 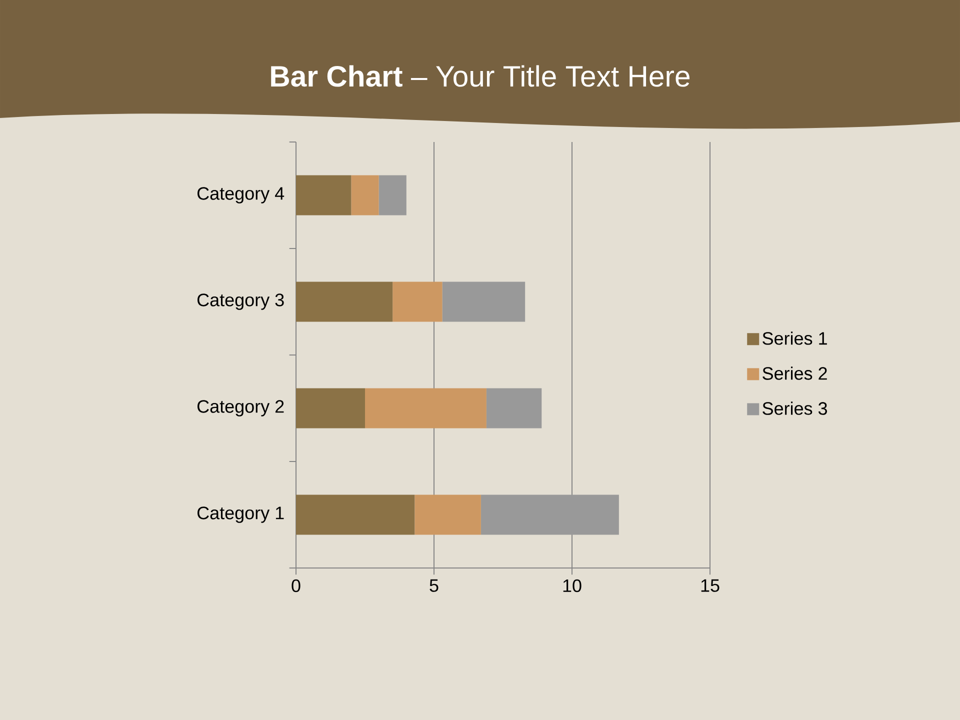 I want to click on legend-label: Series 1, so click(x=794, y=338).